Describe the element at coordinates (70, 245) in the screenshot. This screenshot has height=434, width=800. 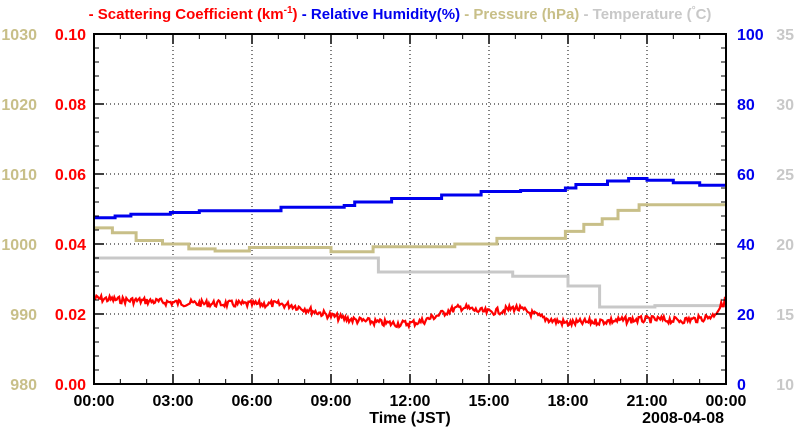
I see `y-tick-label-scattering: 0.04` at that location.